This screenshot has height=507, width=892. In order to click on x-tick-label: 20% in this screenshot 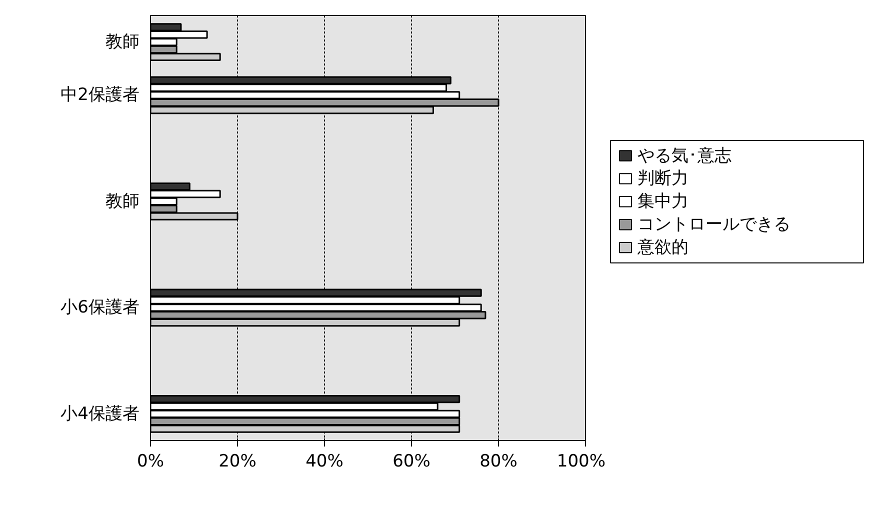, I will do `click(237, 462)`.